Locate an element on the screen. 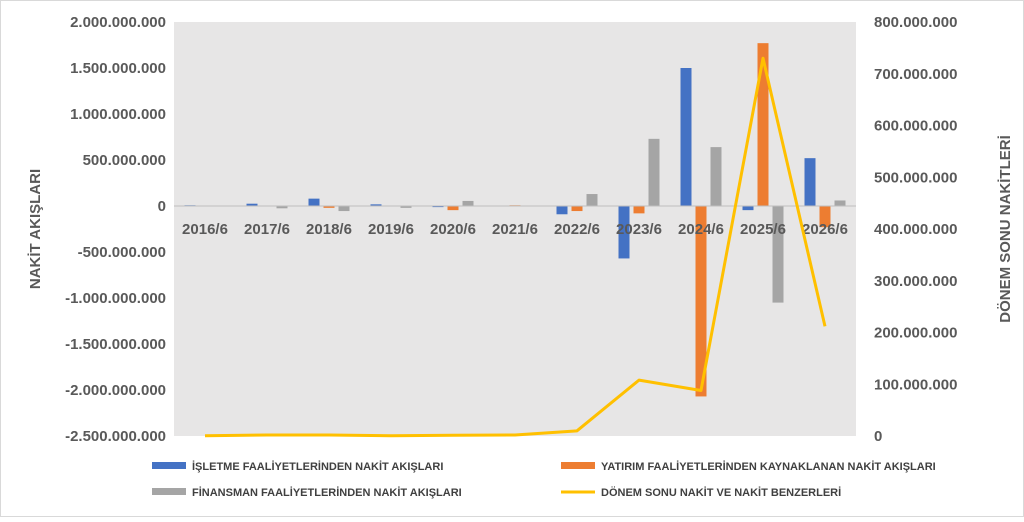 The image size is (1024, 522). x-tick-label: 2018/6 is located at coordinates (329, 229).